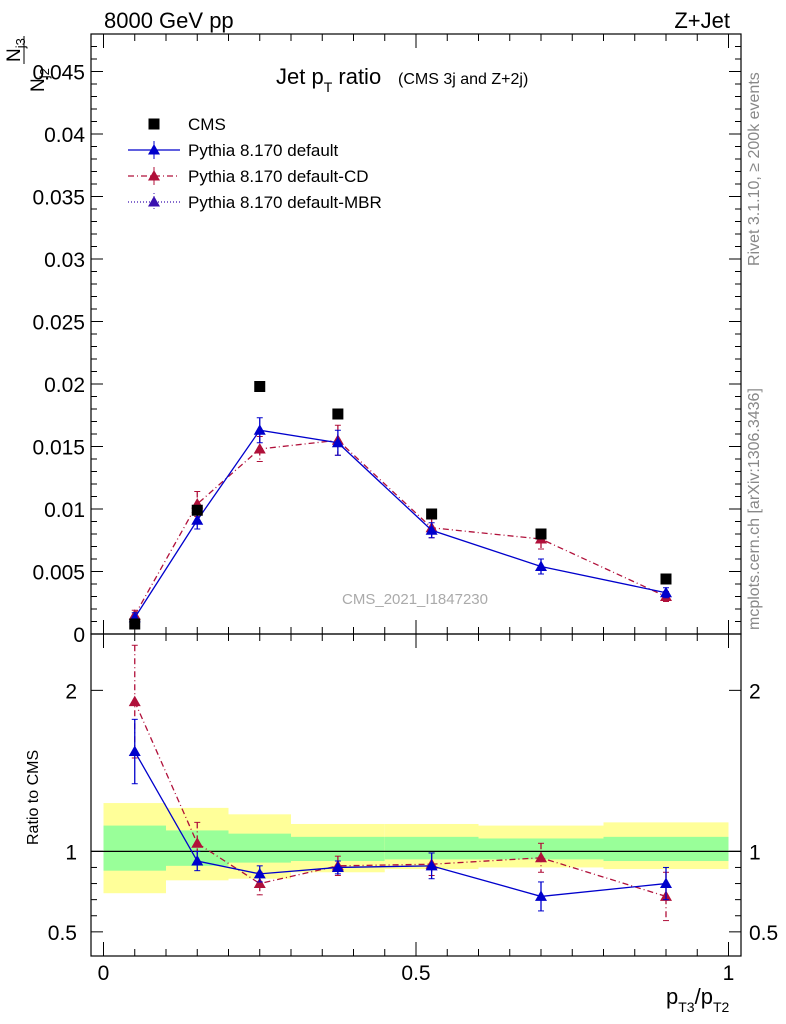 Image resolution: width=786 pixels, height=1024 pixels. What do you see at coordinates (278, 176) in the screenshot?
I see `legend-label: Pythia 8.170 default-CD` at bounding box center [278, 176].